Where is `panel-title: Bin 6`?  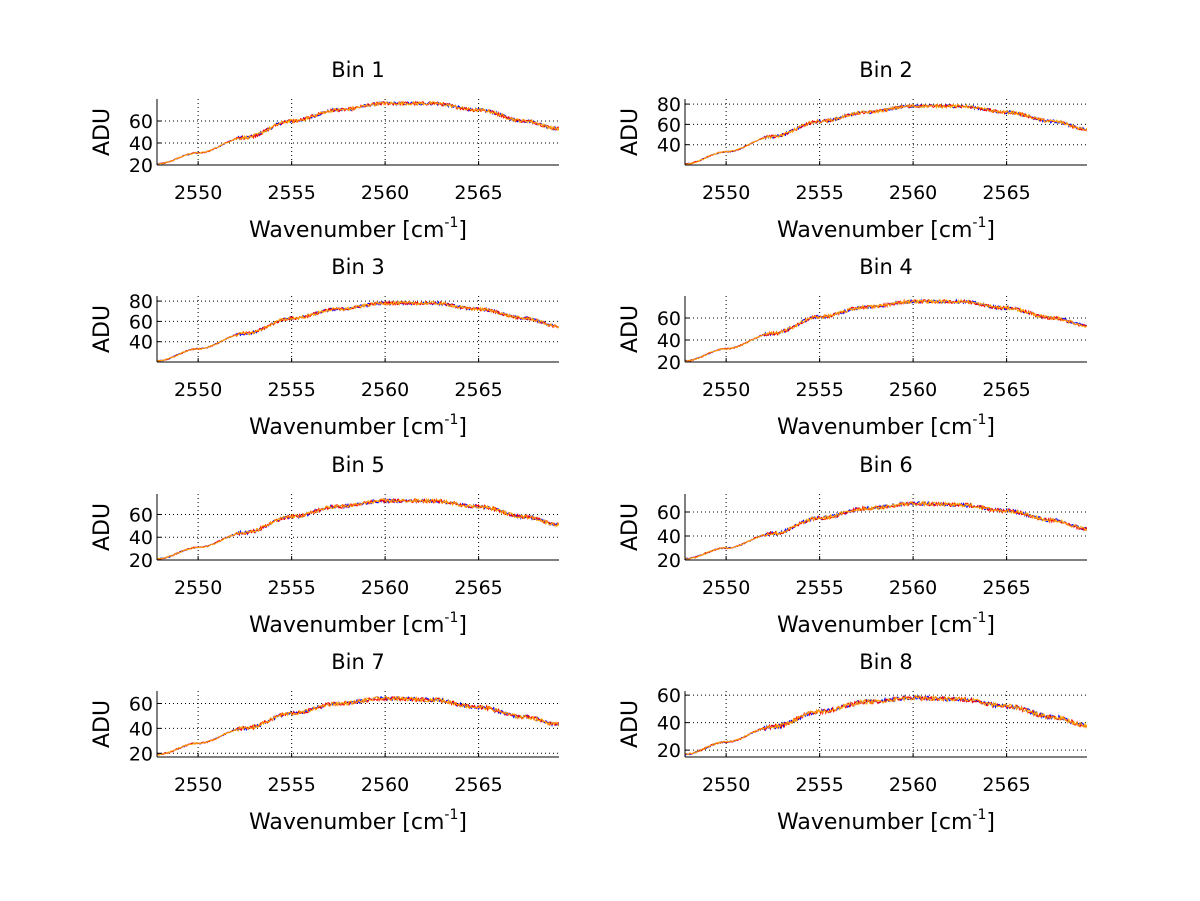 panel-title: Bin 6 is located at coordinates (886, 465).